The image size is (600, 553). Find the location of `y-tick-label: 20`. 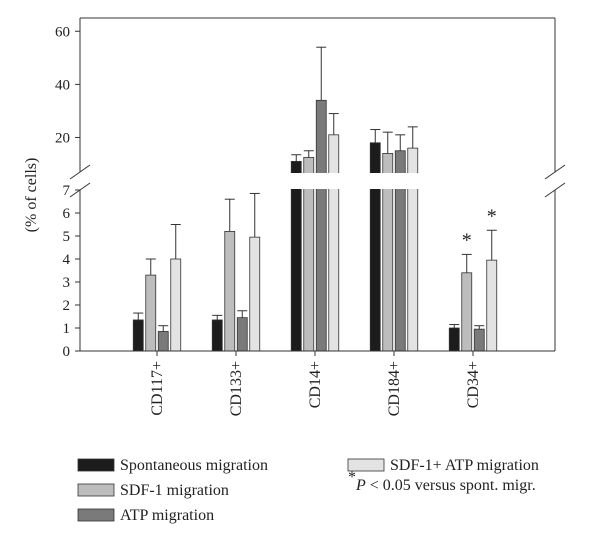

y-tick-label: 20 is located at coordinates (62, 138).